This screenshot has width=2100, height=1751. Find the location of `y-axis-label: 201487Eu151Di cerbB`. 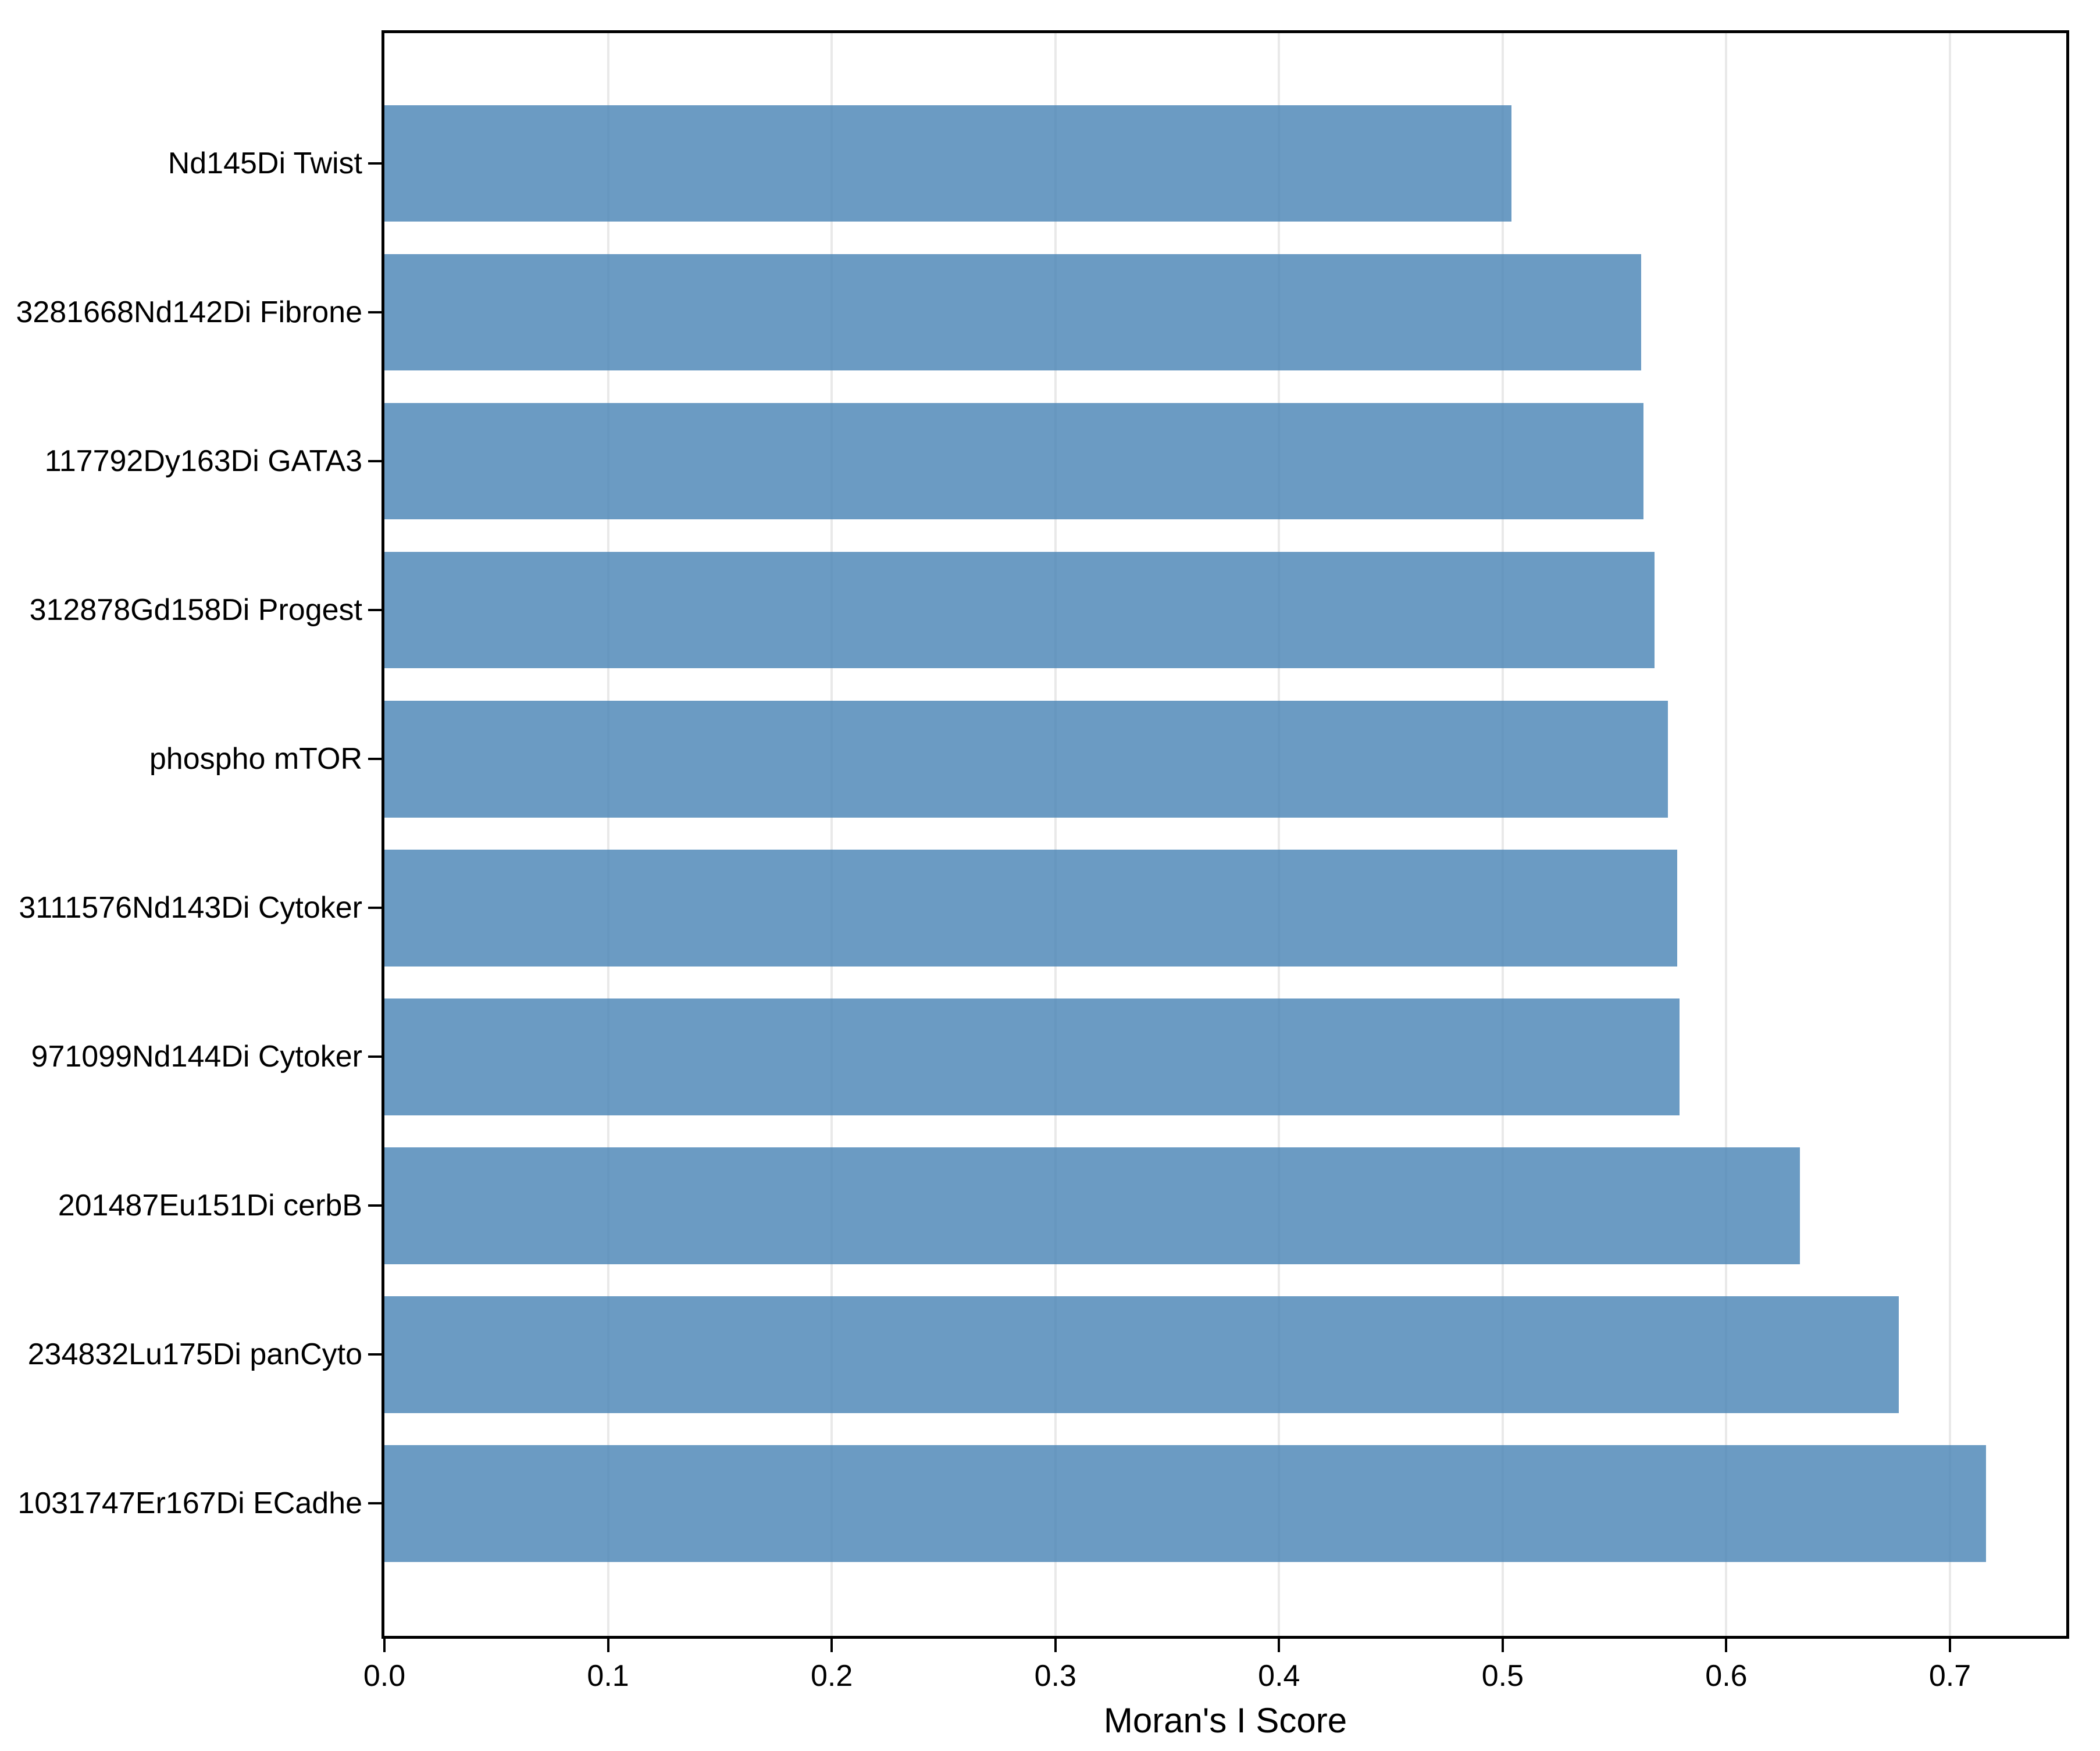

y-axis-label: 201487Eu151Di cerbB is located at coordinates (210, 1206).